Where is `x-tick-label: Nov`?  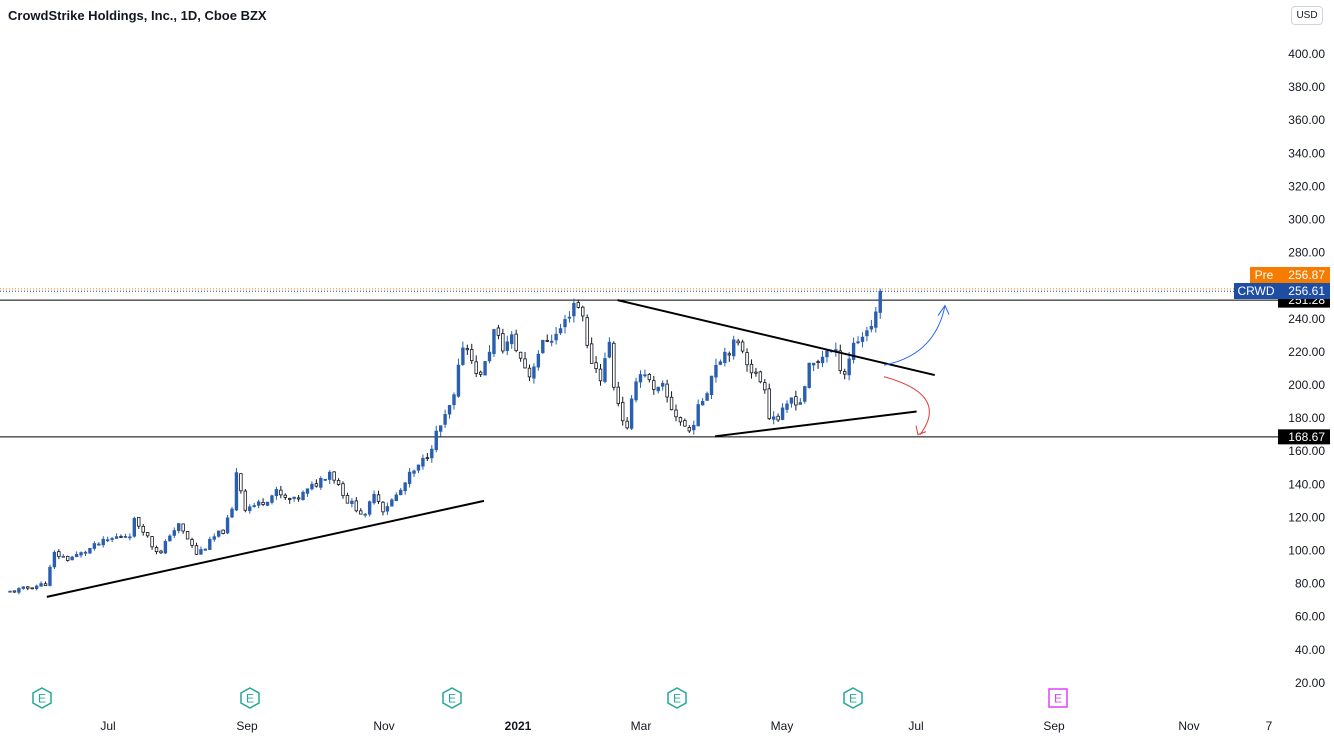 x-tick-label: Nov is located at coordinates (383, 726).